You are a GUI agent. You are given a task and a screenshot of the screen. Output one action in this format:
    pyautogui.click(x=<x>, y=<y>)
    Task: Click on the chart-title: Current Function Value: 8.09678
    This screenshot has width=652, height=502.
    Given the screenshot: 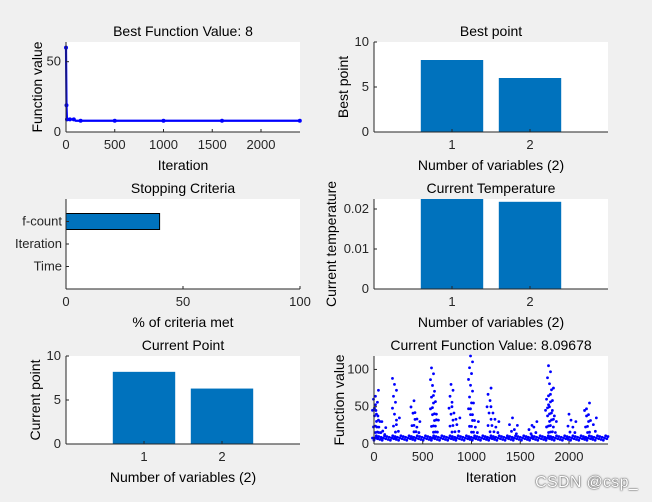 What is the action you would take?
    pyautogui.click(x=491, y=345)
    